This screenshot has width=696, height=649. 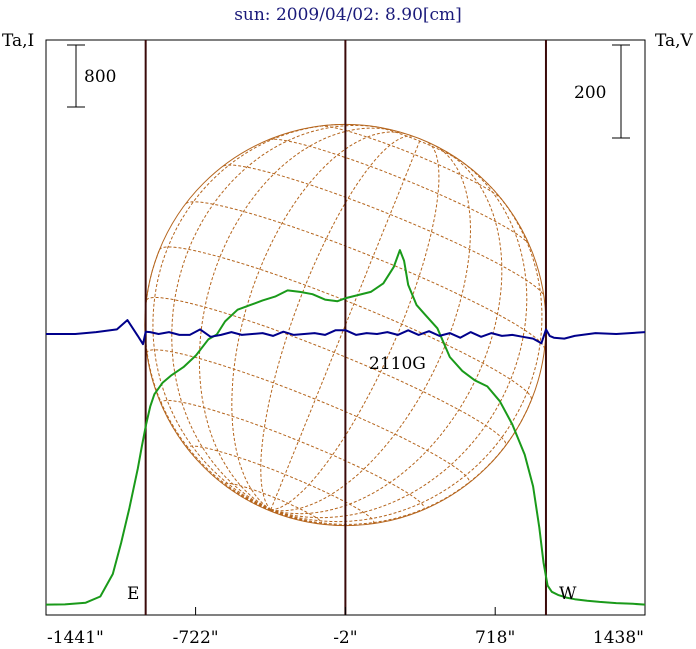 What do you see at coordinates (346, 332) in the screenshot?
I see `polarization-series-line` at bounding box center [346, 332].